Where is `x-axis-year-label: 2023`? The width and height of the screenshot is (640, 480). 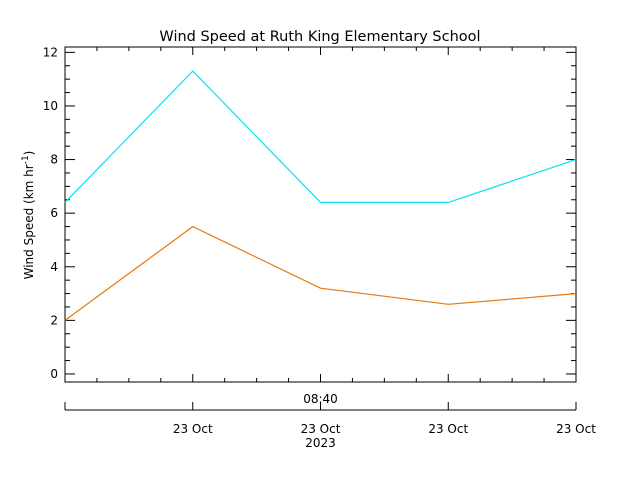 x-axis-year-label: 2023 is located at coordinates (320, 443).